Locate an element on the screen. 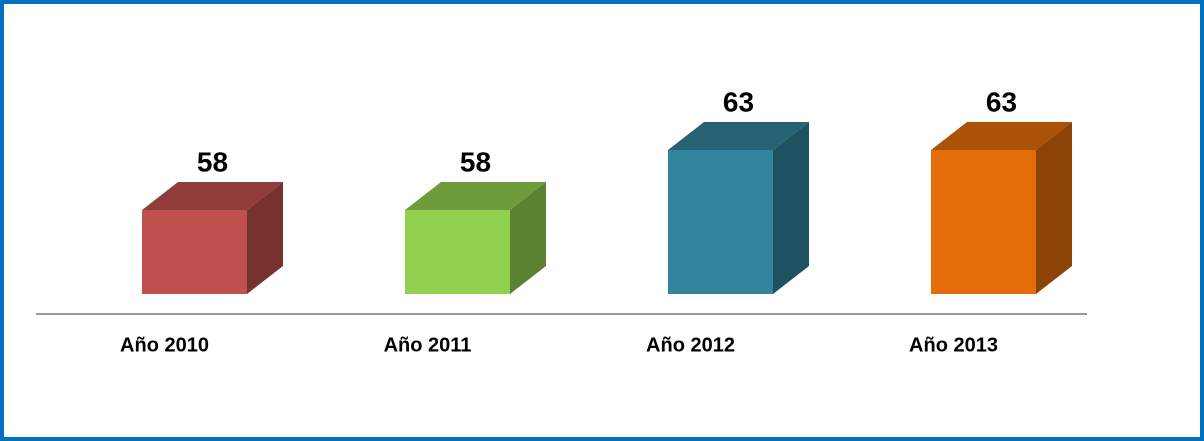 This screenshot has width=1204, height=441. x-tick-label: Año 2011 is located at coordinates (428, 345).